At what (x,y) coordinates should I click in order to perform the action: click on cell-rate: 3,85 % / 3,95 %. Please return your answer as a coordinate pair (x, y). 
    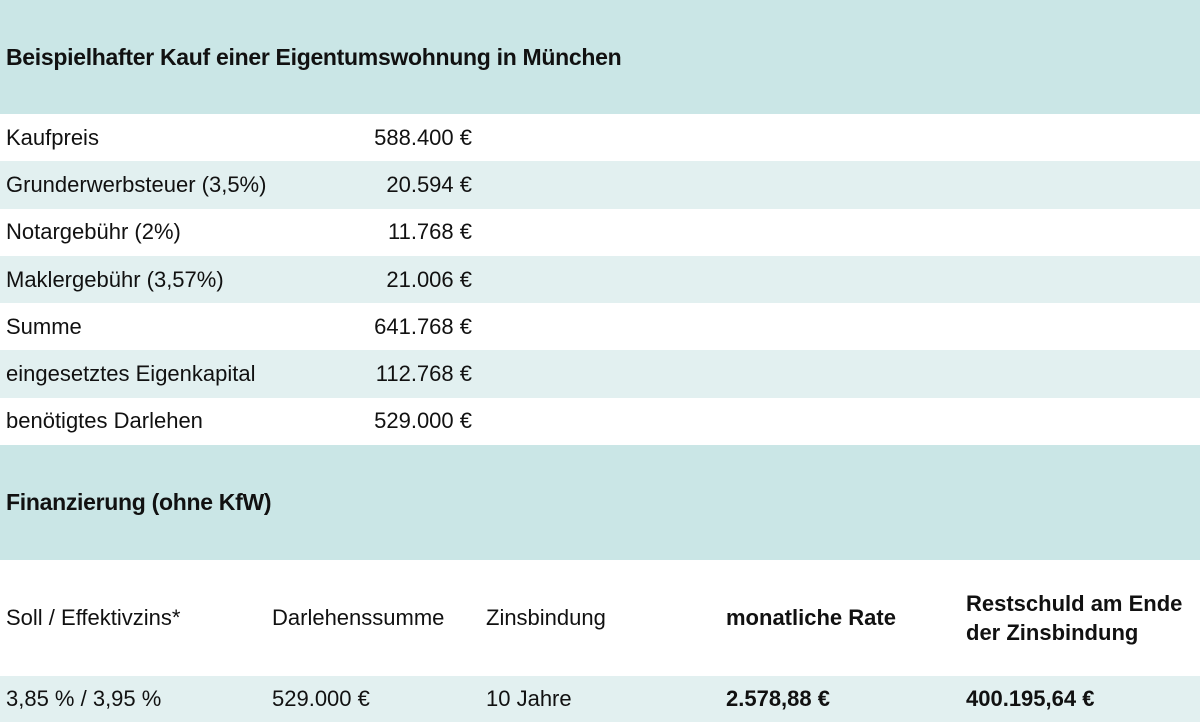
    Looking at the image, I should click on (84, 699).